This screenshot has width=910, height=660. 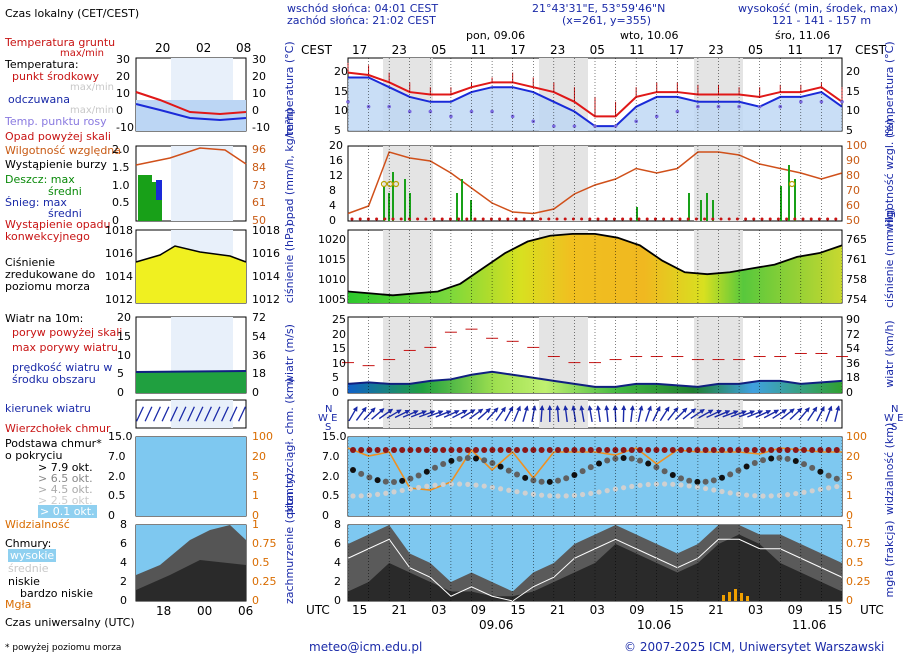 I want to click on press-tick-left-2: 1010, so click(x=332, y=279).